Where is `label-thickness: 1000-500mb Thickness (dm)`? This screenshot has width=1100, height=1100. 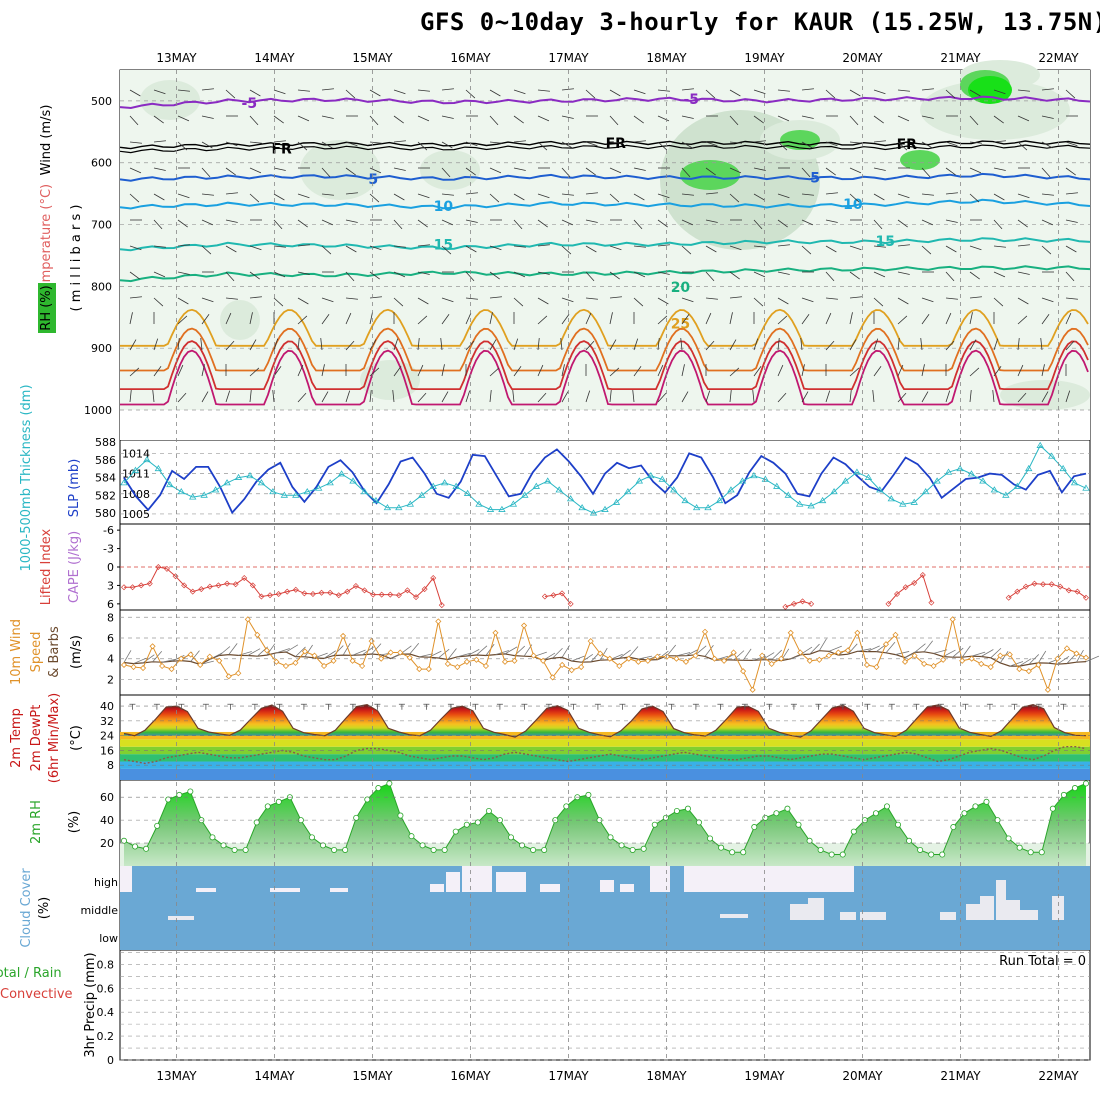 label-thickness: 1000-500mb Thickness (dm) is located at coordinates (26, 477).